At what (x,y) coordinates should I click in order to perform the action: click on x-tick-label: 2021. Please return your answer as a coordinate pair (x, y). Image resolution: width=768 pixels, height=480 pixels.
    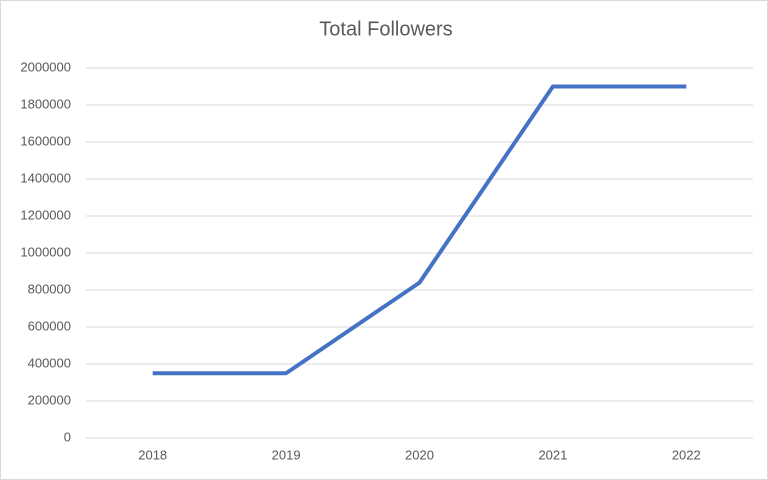
    Looking at the image, I should click on (552, 454).